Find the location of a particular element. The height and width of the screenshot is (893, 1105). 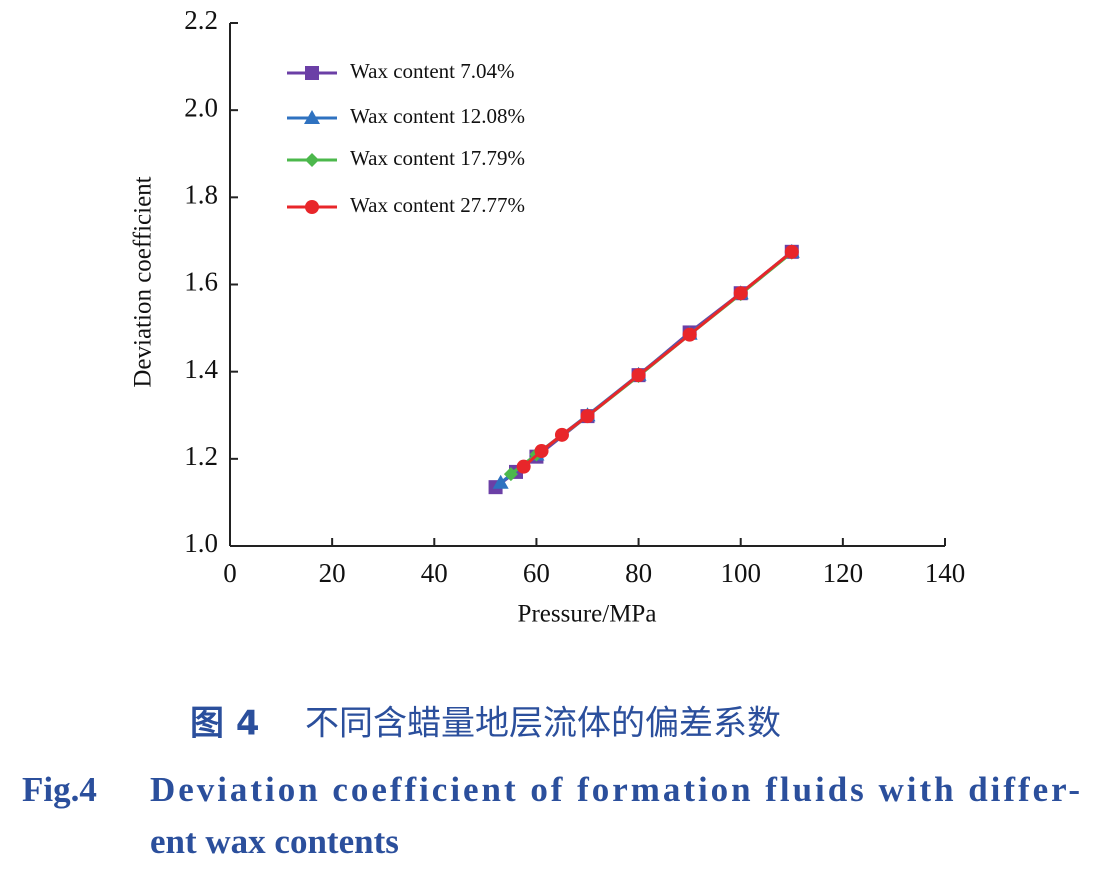

x-tick-label: 0 is located at coordinates (230, 573).